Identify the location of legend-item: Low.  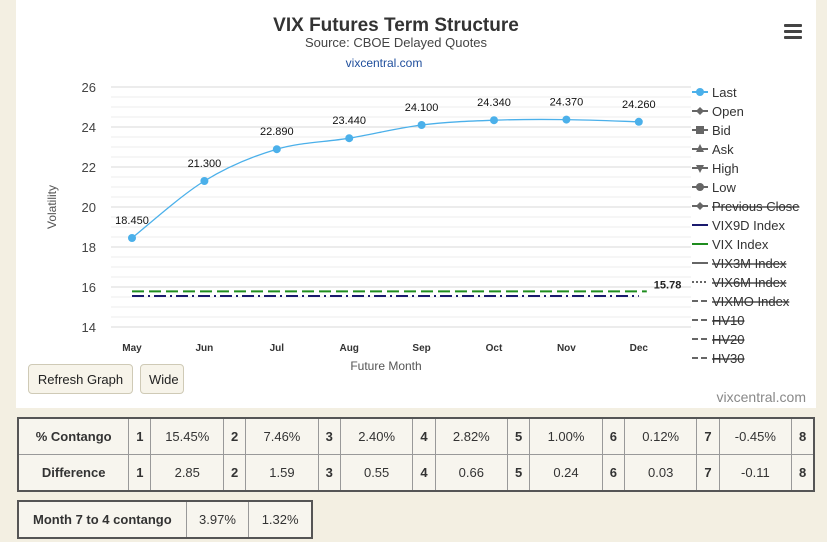
(714, 187).